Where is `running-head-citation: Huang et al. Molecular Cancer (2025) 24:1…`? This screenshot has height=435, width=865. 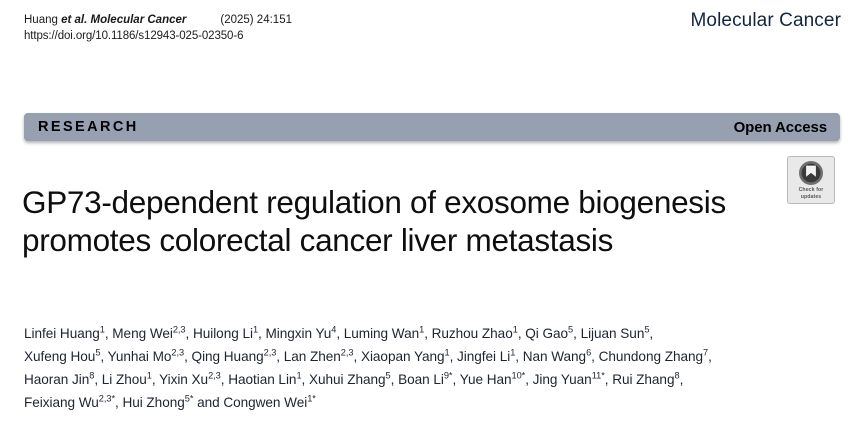 running-head-citation: Huang et al. Molecular Cancer (2025) 24:1… is located at coordinates (158, 20).